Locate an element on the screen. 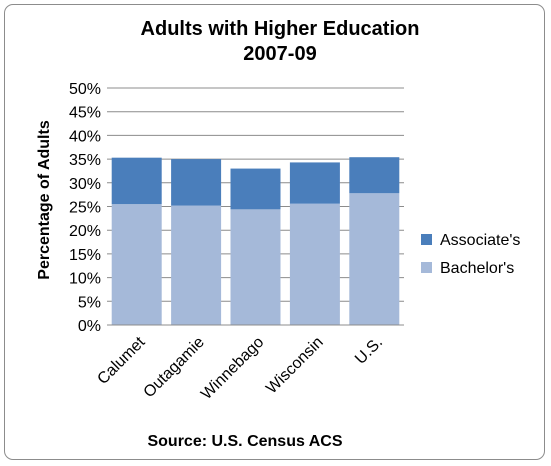 The height and width of the screenshot is (466, 551). legend-label: Bachelor's is located at coordinates (477, 268).